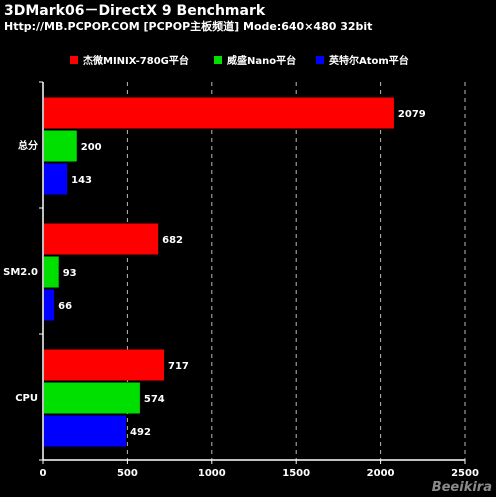 The image size is (496, 497). Describe the element at coordinates (261, 60) in the screenshot. I see `legend-label: 威盛Nano平台` at that location.